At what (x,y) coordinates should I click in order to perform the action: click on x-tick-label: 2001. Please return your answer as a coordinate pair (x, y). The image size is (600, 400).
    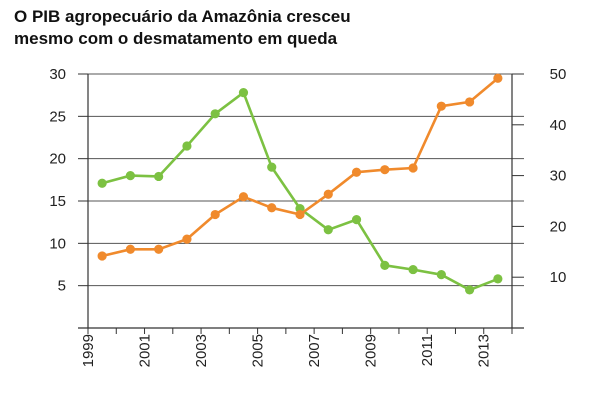
    Looking at the image, I should click on (145, 350).